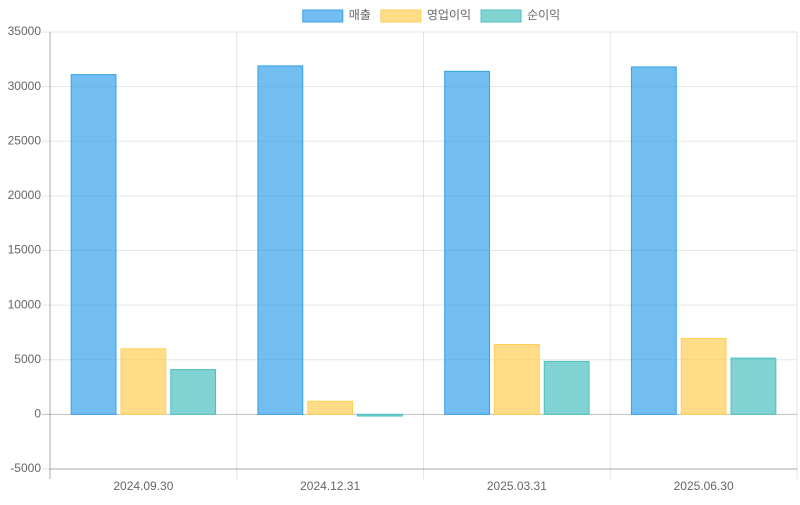 The image size is (800, 505). I want to click on y-tick-label: 30000, so click(25, 86).